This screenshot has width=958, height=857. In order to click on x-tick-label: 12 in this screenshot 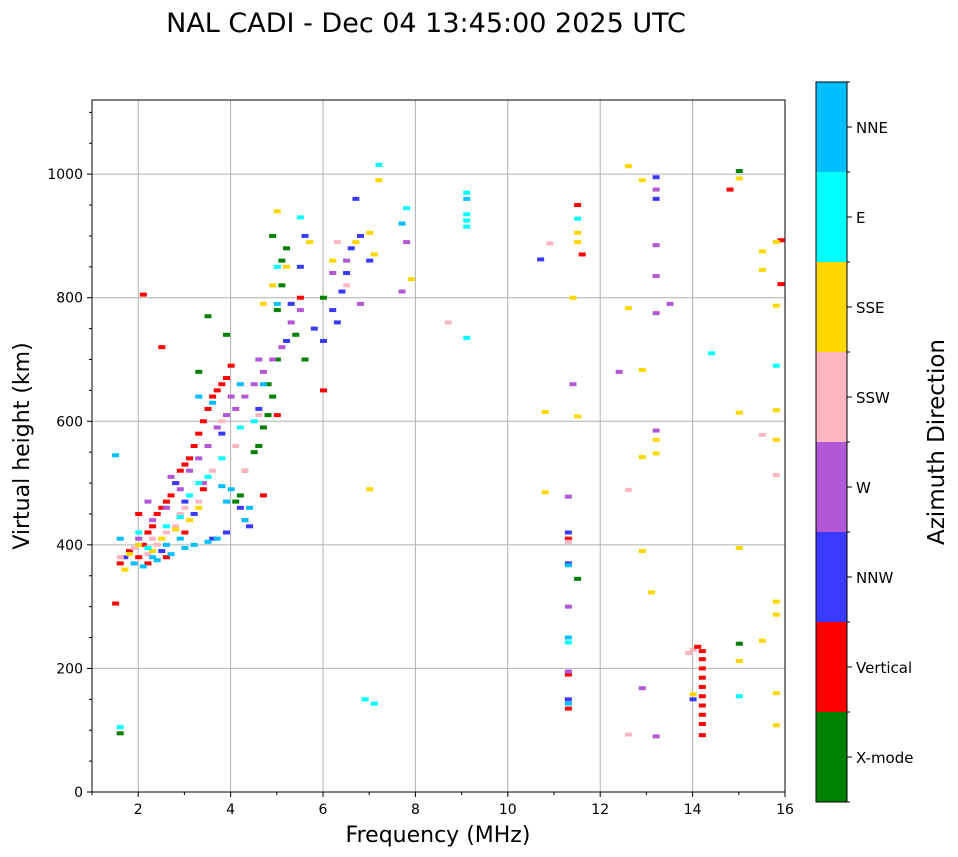, I will do `click(600, 810)`.